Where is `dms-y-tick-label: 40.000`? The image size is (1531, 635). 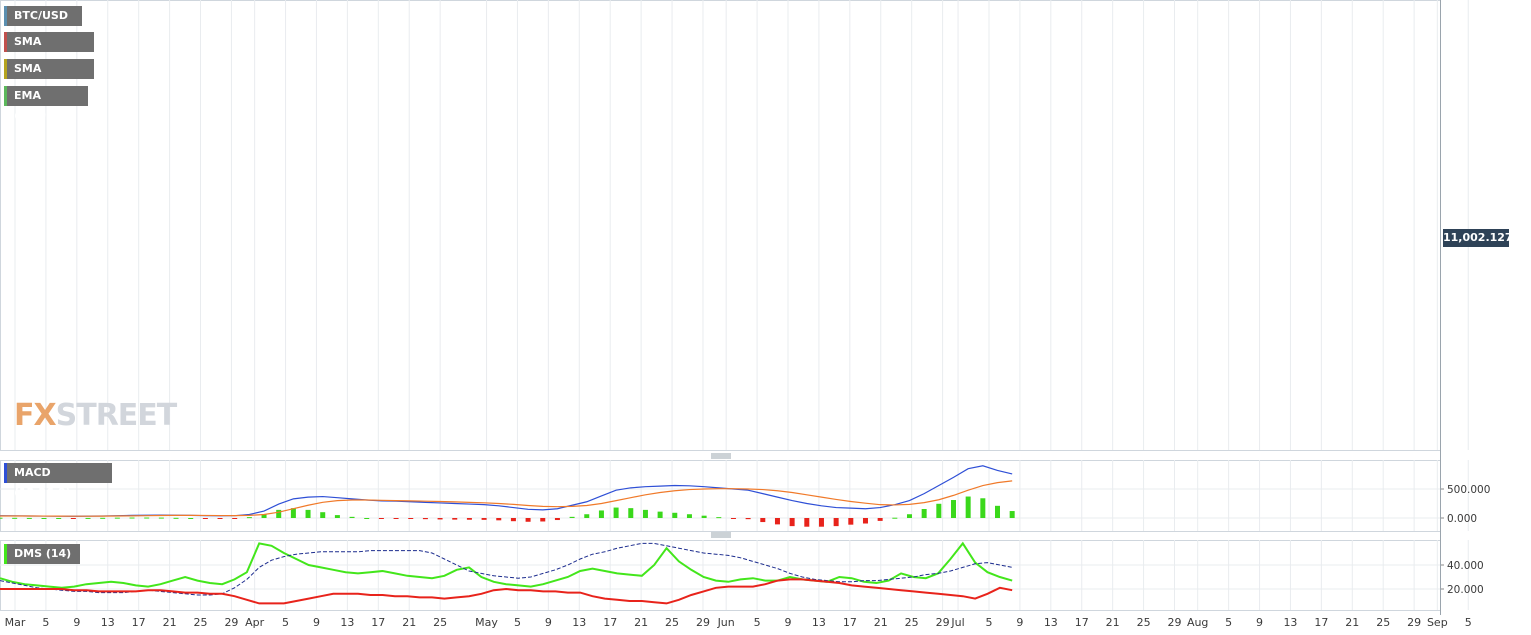
dms-y-tick-label: 40.000 is located at coordinates (1465, 566).